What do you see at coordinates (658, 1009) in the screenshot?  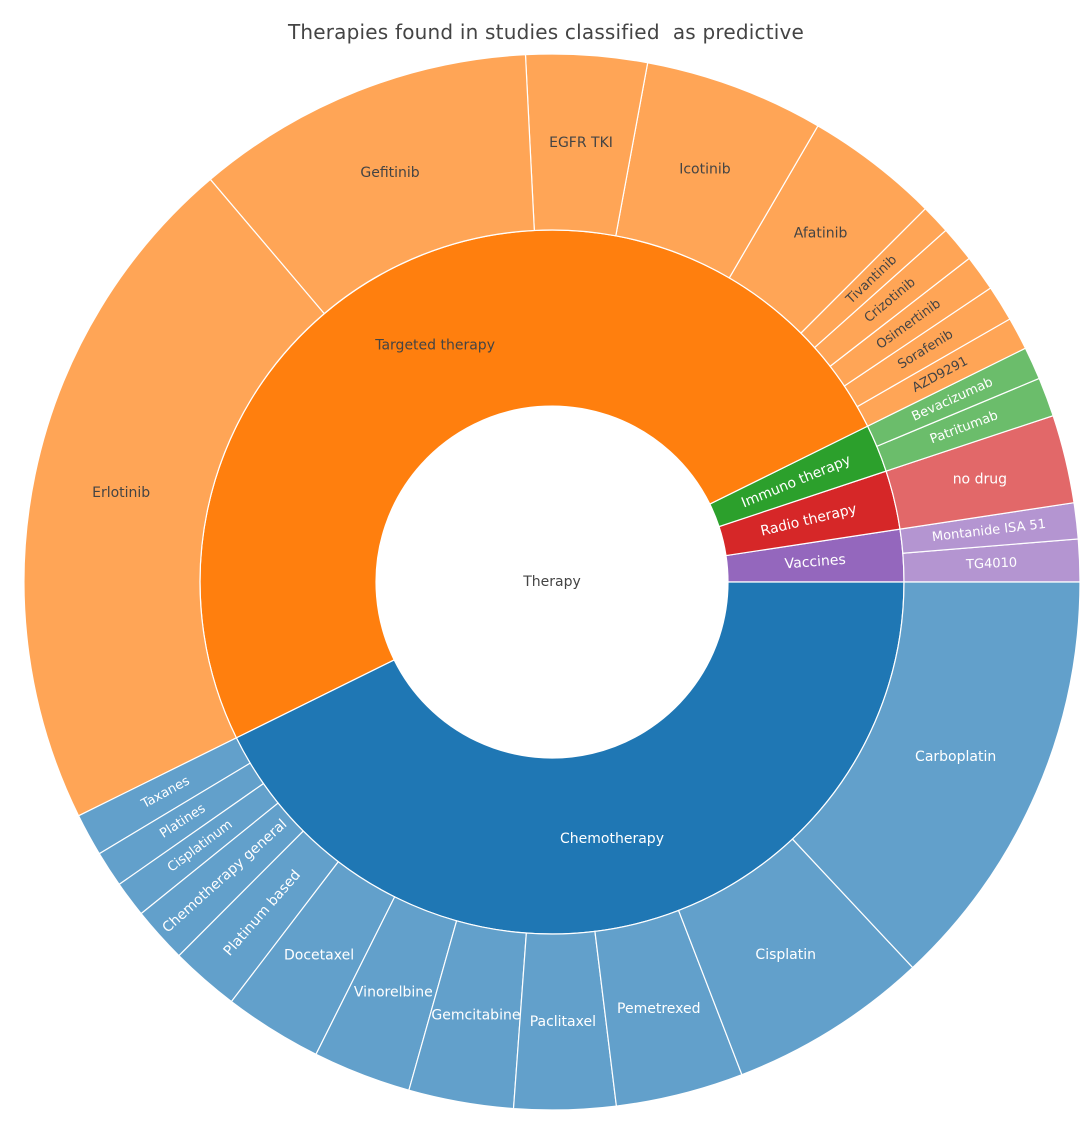 I see `segment-label-pemetrexed: Pemetrexed` at bounding box center [658, 1009].